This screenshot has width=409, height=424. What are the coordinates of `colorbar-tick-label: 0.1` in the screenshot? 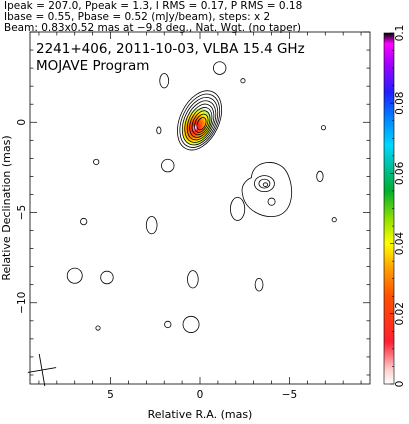 It's located at (400, 33).